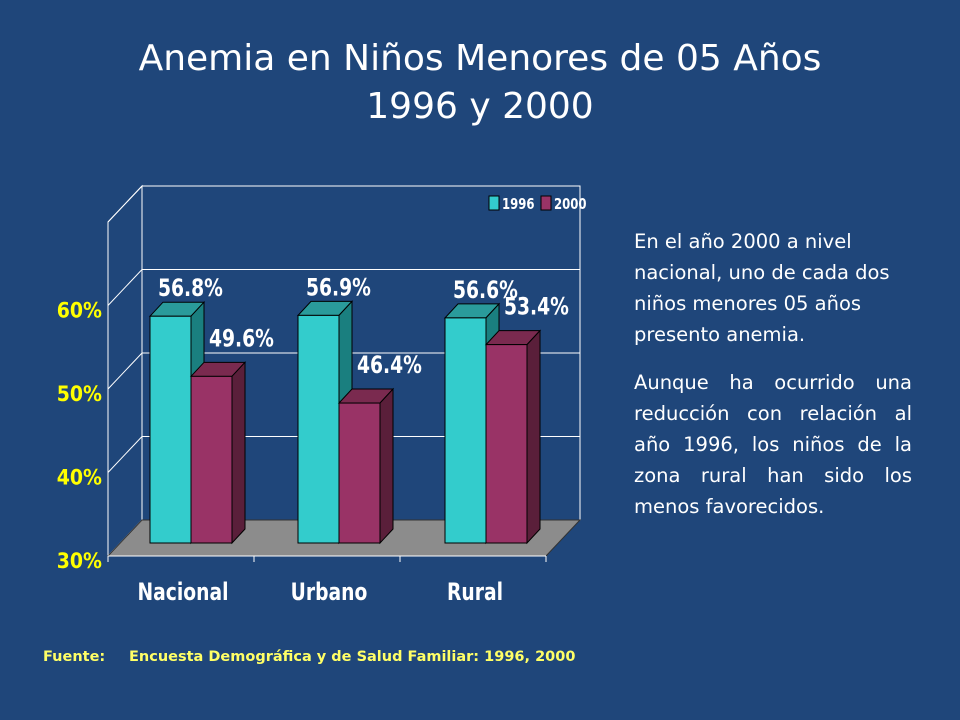  I want to click on bar-side-2000-Nacional, so click(238, 453).